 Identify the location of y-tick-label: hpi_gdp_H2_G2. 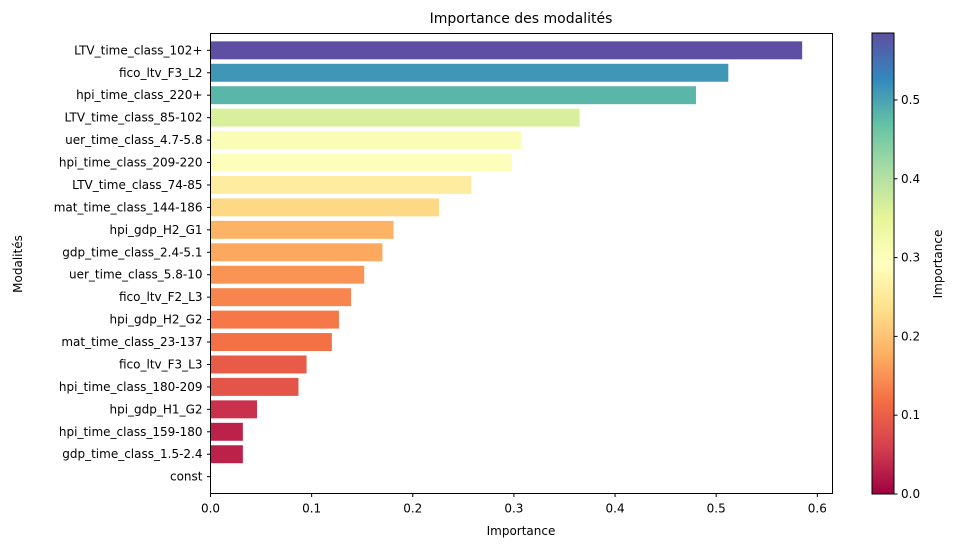
(156, 320).